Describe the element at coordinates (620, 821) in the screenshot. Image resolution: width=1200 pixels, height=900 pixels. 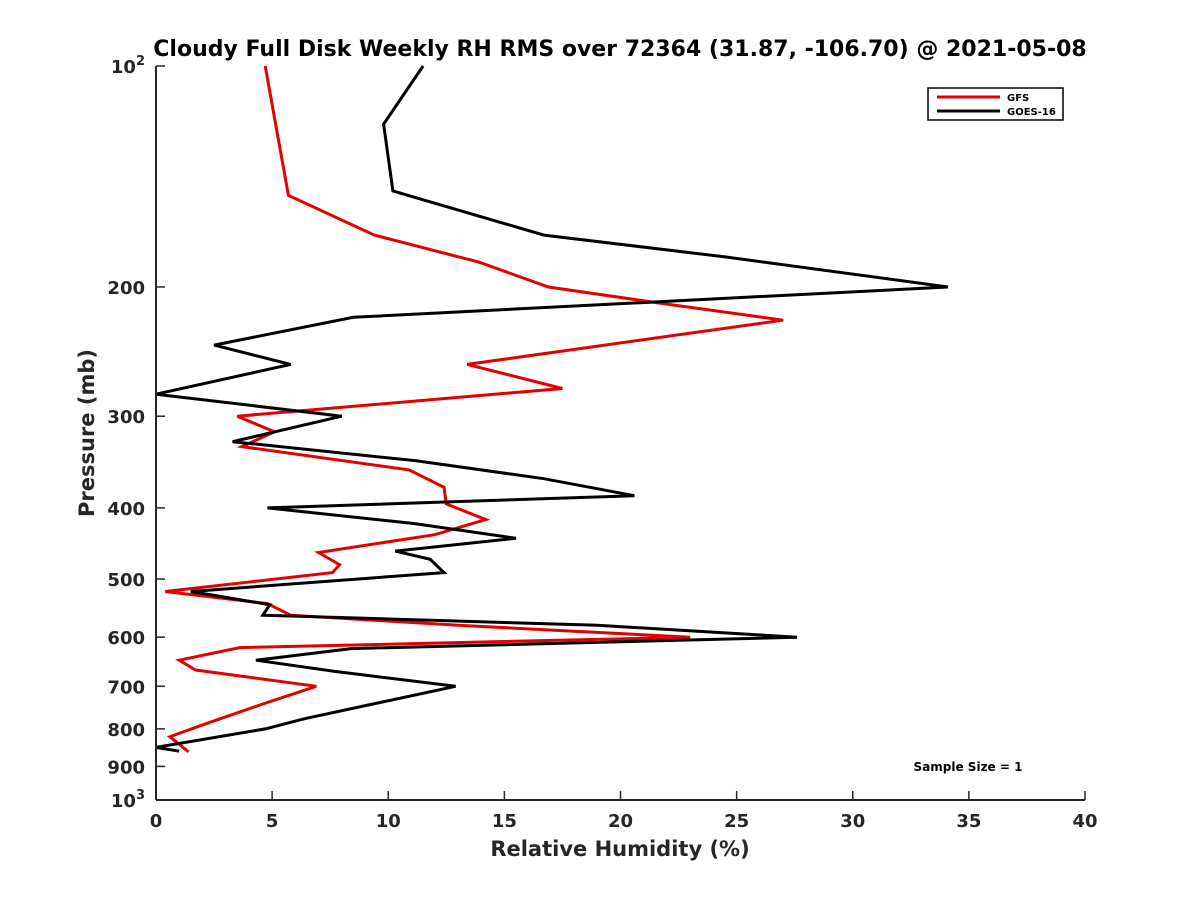
I see `x-tick-label: 20` at that location.